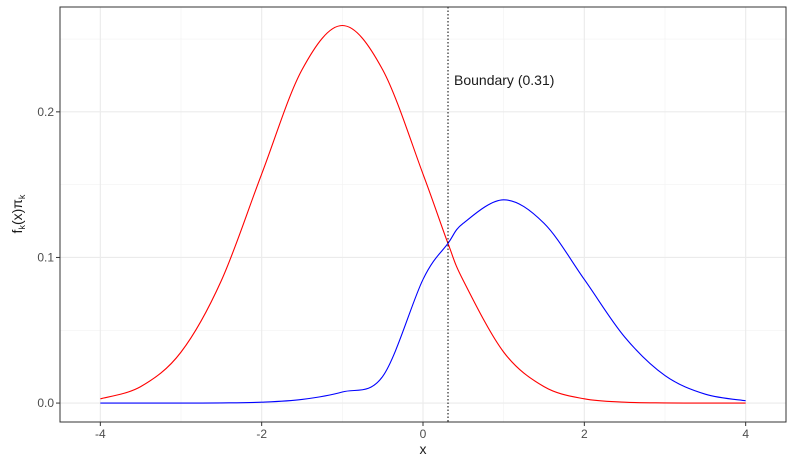 The width and height of the screenshot is (793, 461). What do you see at coordinates (261, 434) in the screenshot?
I see `x-tick-label: -2` at bounding box center [261, 434].